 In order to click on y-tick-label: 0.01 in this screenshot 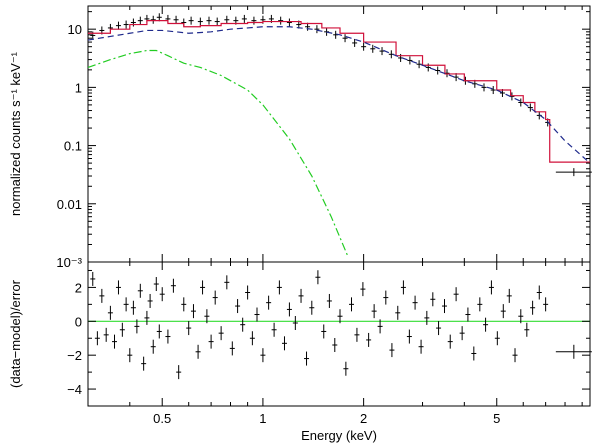, I will do `click(69, 204)`.